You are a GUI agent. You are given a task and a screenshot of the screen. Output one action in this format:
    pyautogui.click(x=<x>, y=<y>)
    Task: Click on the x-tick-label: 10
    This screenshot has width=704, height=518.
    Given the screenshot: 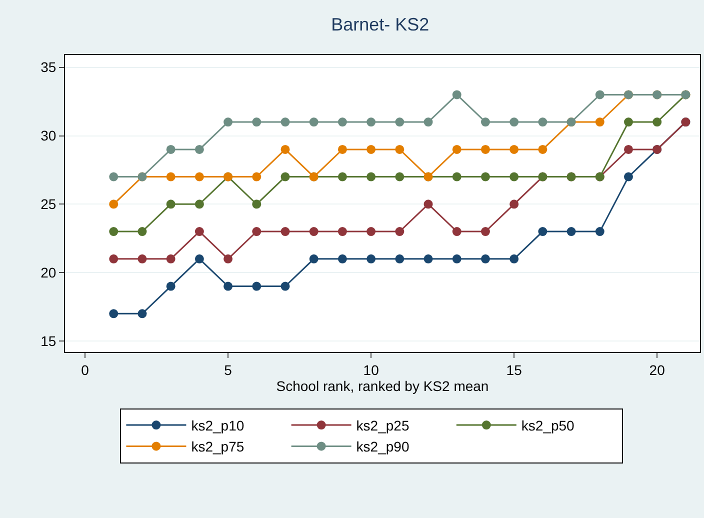 What is the action you would take?
    pyautogui.click(x=371, y=370)
    